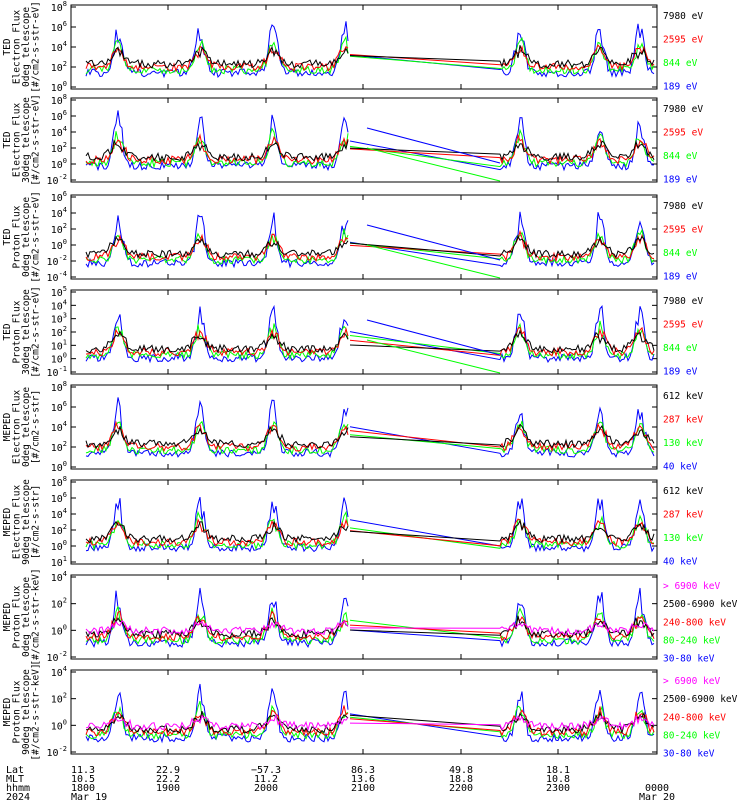 The image size is (750, 800). What do you see at coordinates (168, 770) in the screenshot?
I see `axis-row-value: 22.9` at bounding box center [168, 770].